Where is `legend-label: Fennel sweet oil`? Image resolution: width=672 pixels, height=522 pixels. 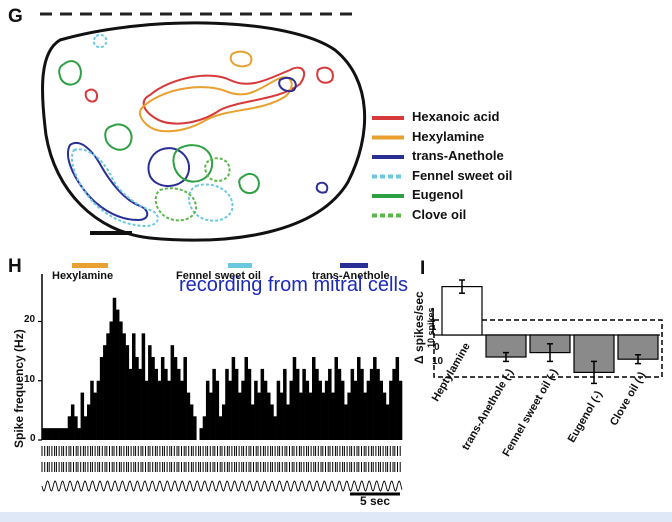 legend-label: Fennel sweet oil is located at coordinates (462, 175).